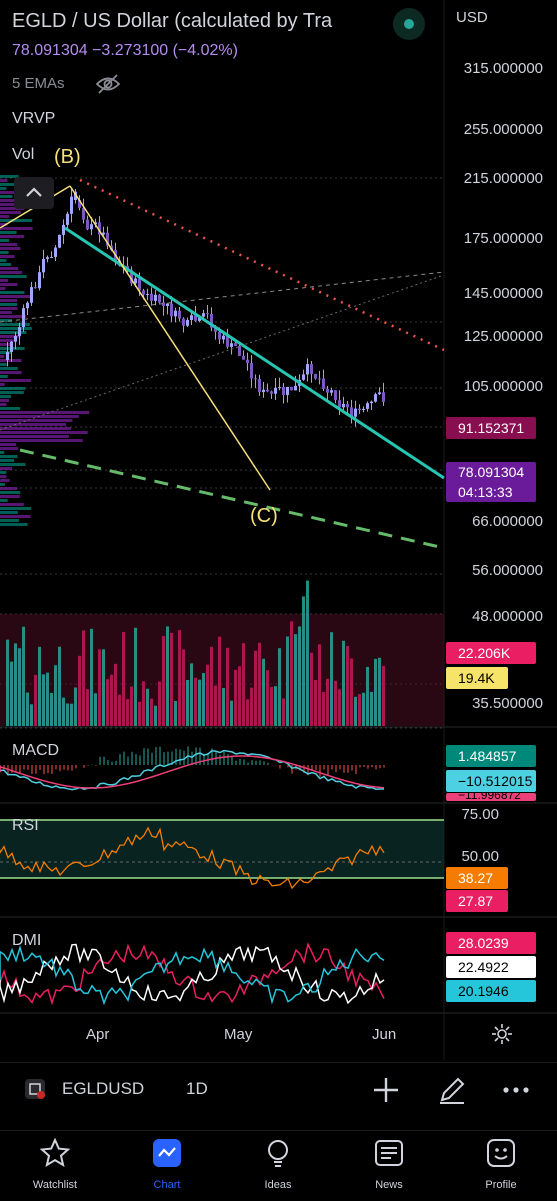  I want to click on nav-profile: Profile, so click(501, 1166).